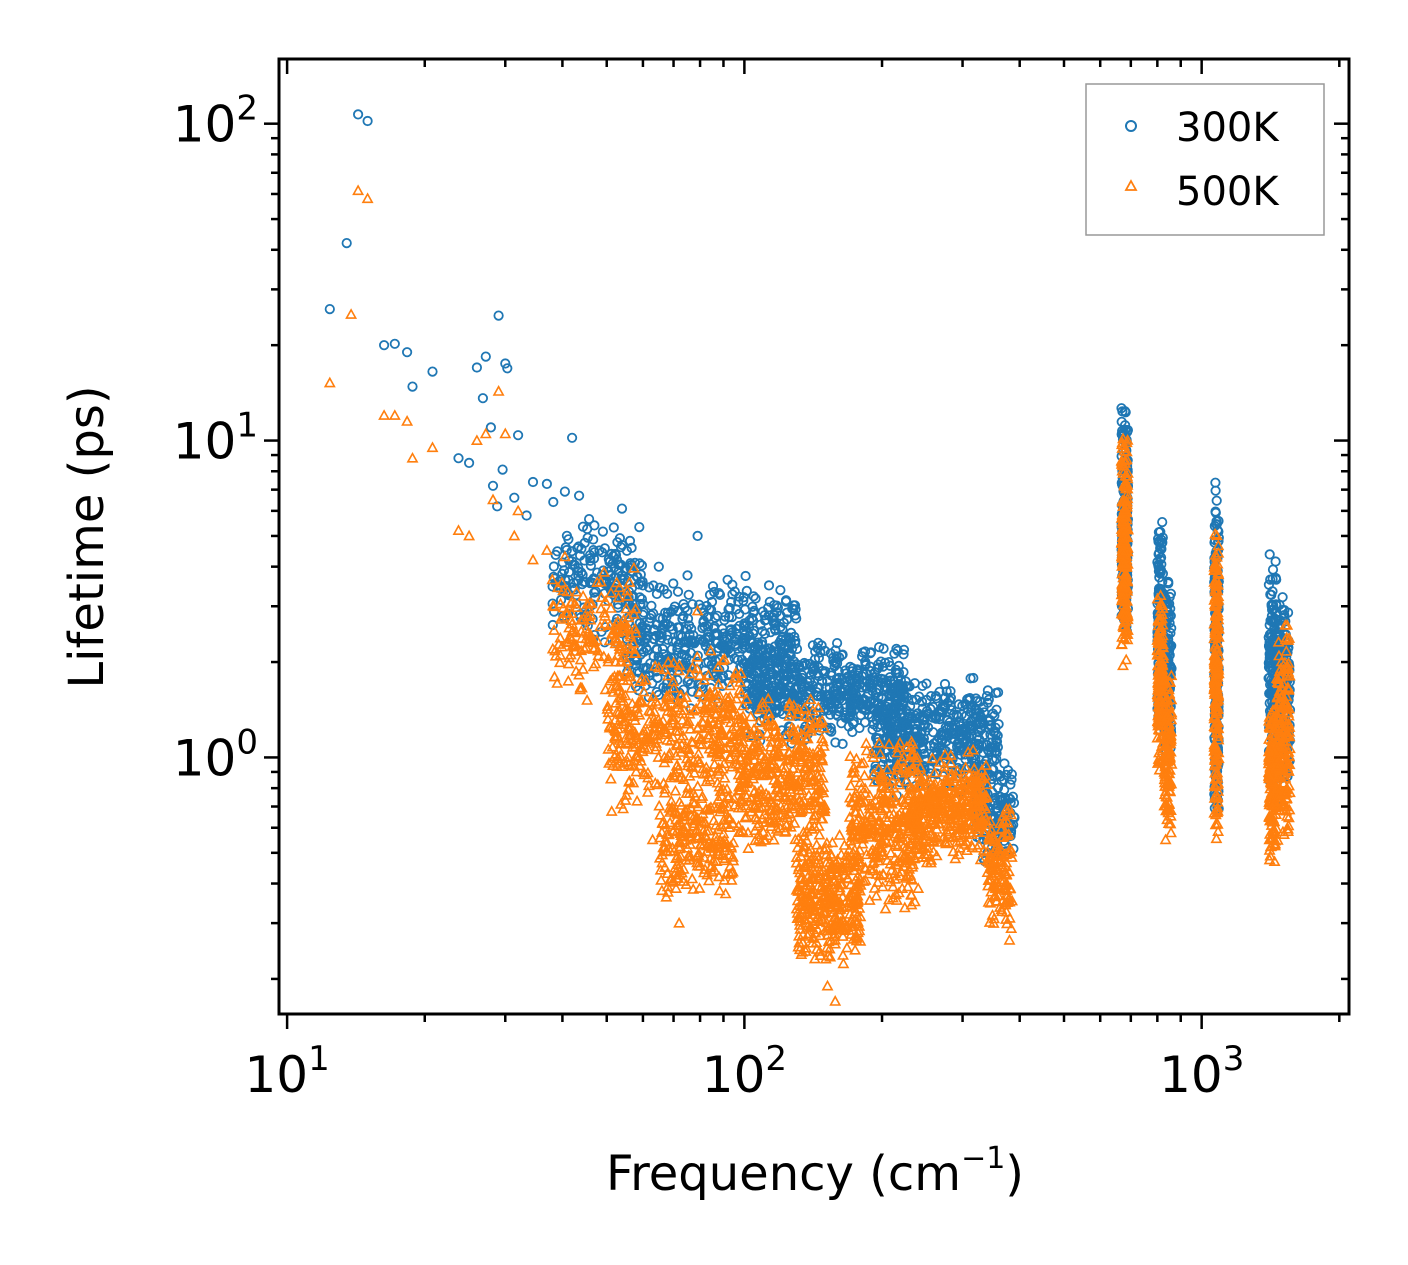 The height and width of the screenshot is (1265, 1408). I want to click on point-300k-cluster5, so click(1121, 421).